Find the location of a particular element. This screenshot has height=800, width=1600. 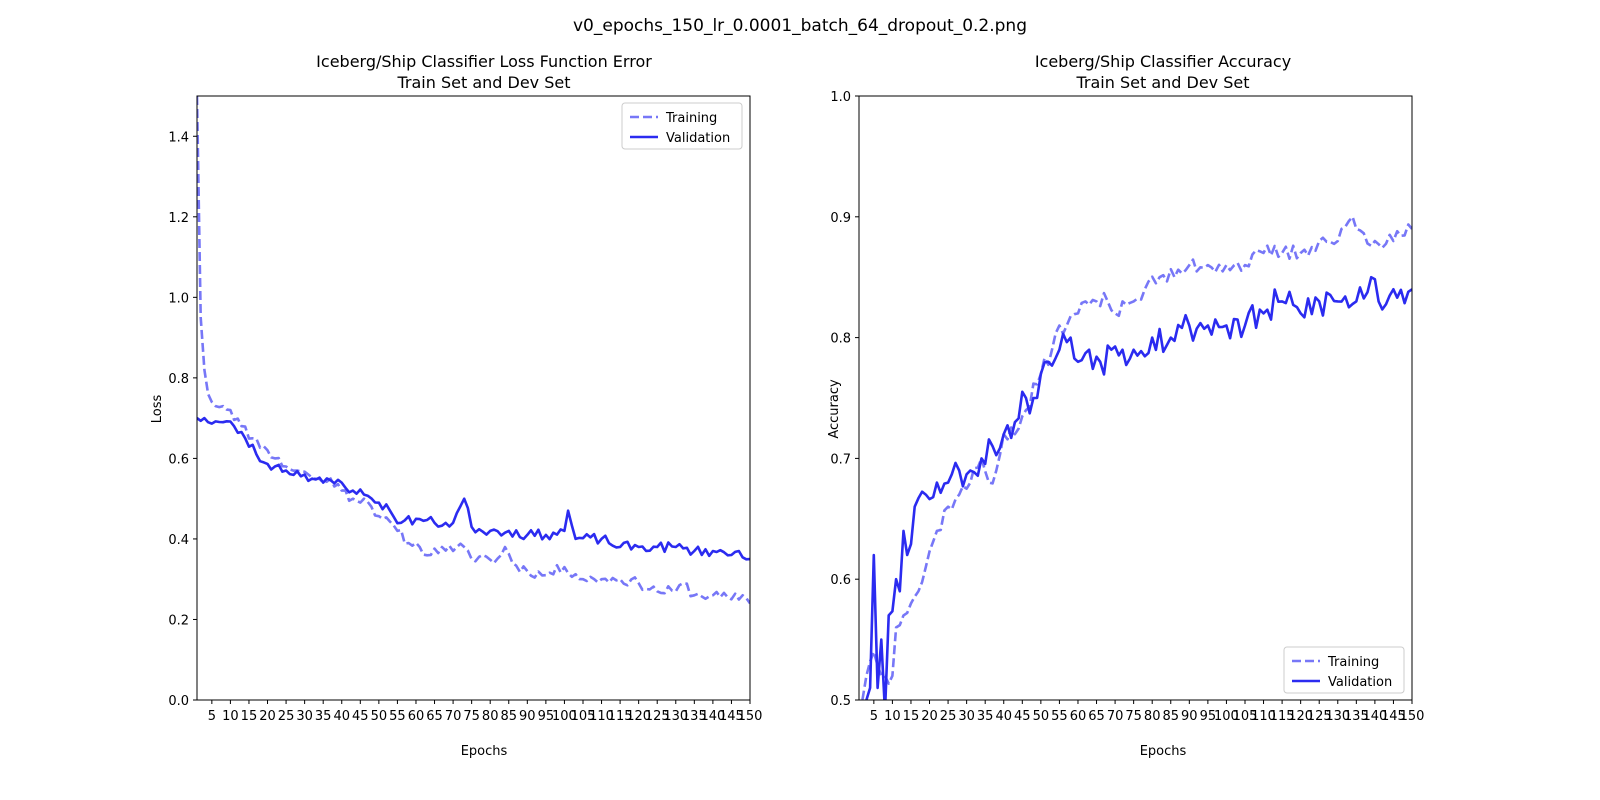

accuracy-x-tick-label: 95 is located at coordinates (1208, 716).